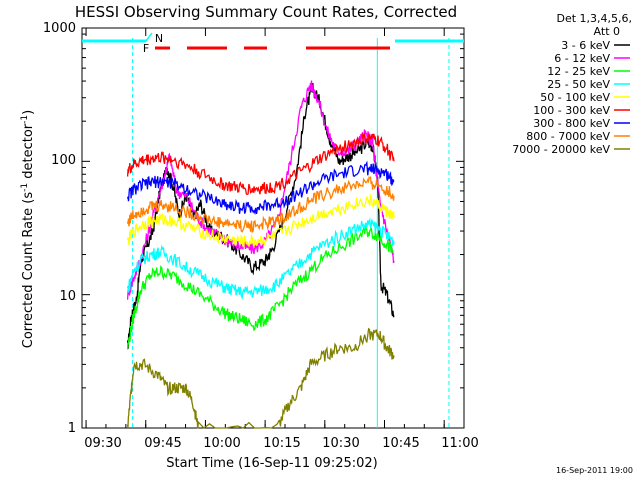 The image size is (640, 480). What do you see at coordinates (102, 443) in the screenshot?
I see `x-tick-label: 09:30` at bounding box center [102, 443].